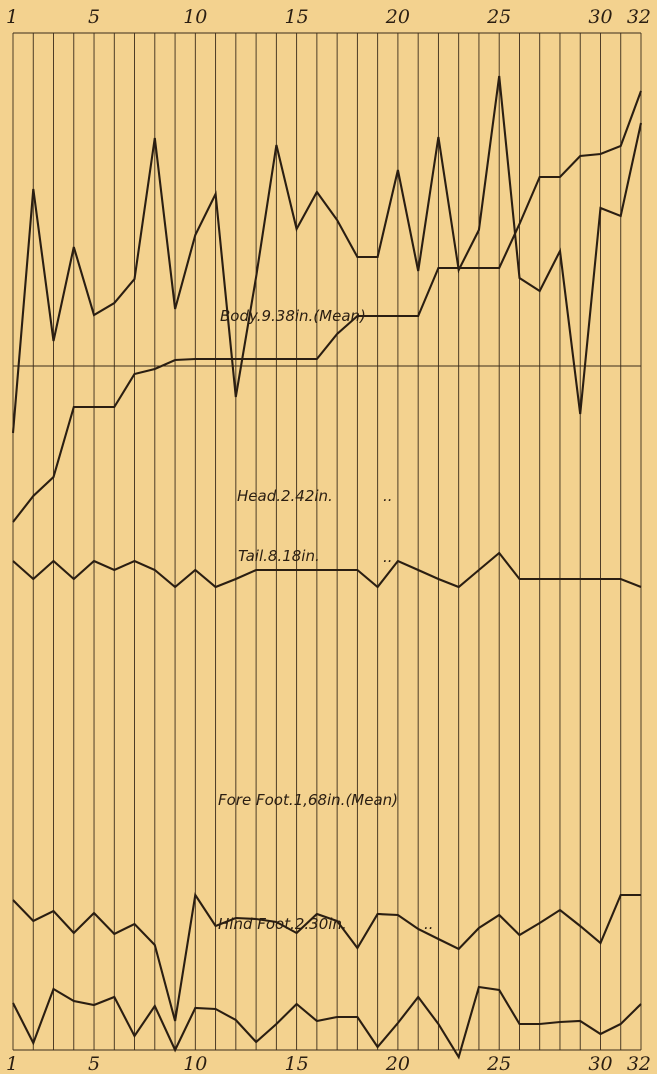  Describe the element at coordinates (639, 17) in the screenshot. I see `tick-label-top: 32` at that location.